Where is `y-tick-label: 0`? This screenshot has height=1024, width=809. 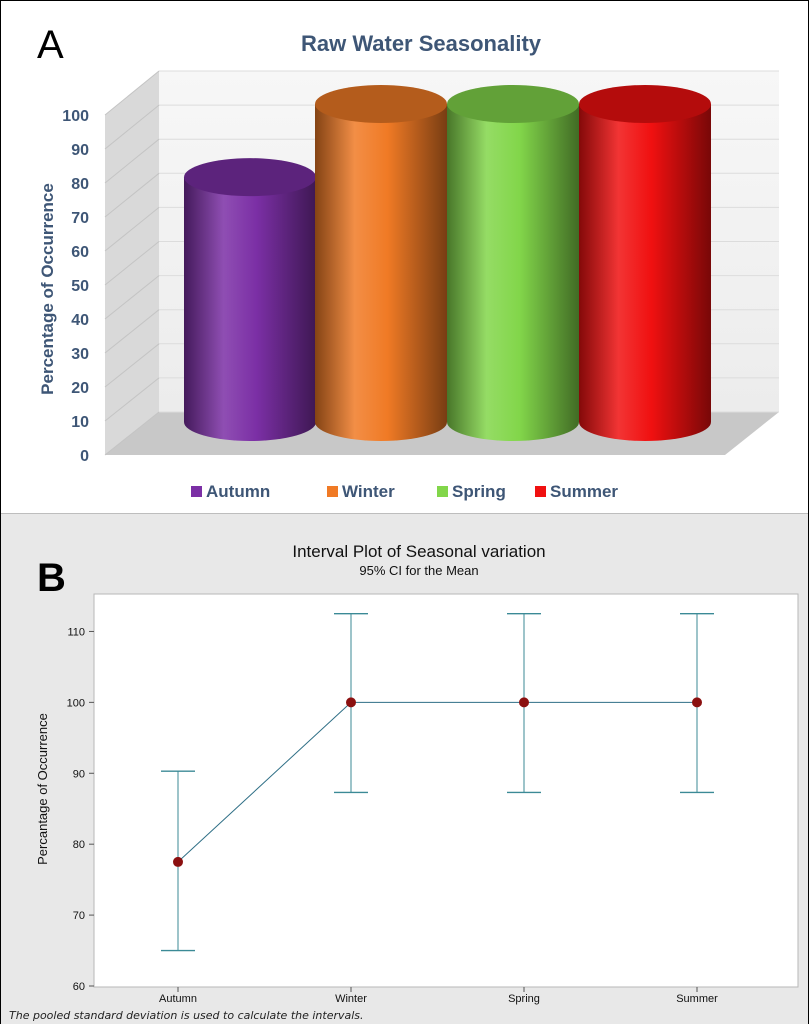
y-tick-label: 0 is located at coordinates (84, 456).